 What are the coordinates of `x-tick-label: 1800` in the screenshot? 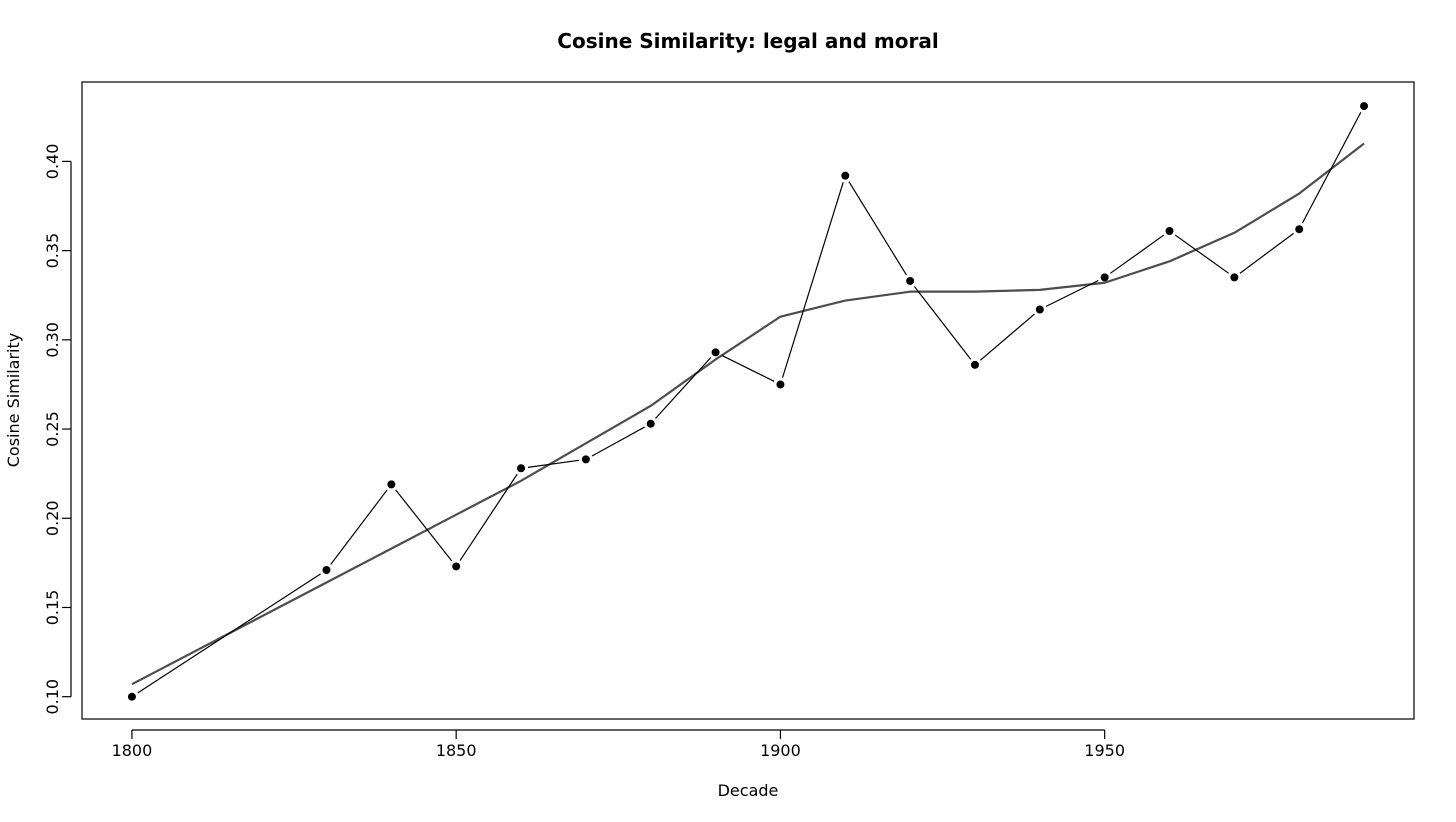 It's located at (132, 750).